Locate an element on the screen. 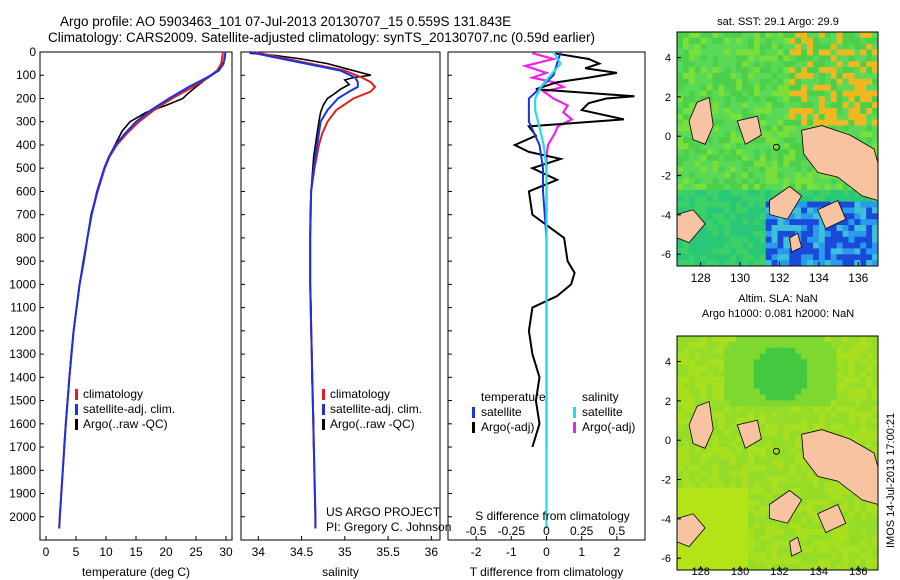  y-tick-label: 500 is located at coordinates (26, 168).